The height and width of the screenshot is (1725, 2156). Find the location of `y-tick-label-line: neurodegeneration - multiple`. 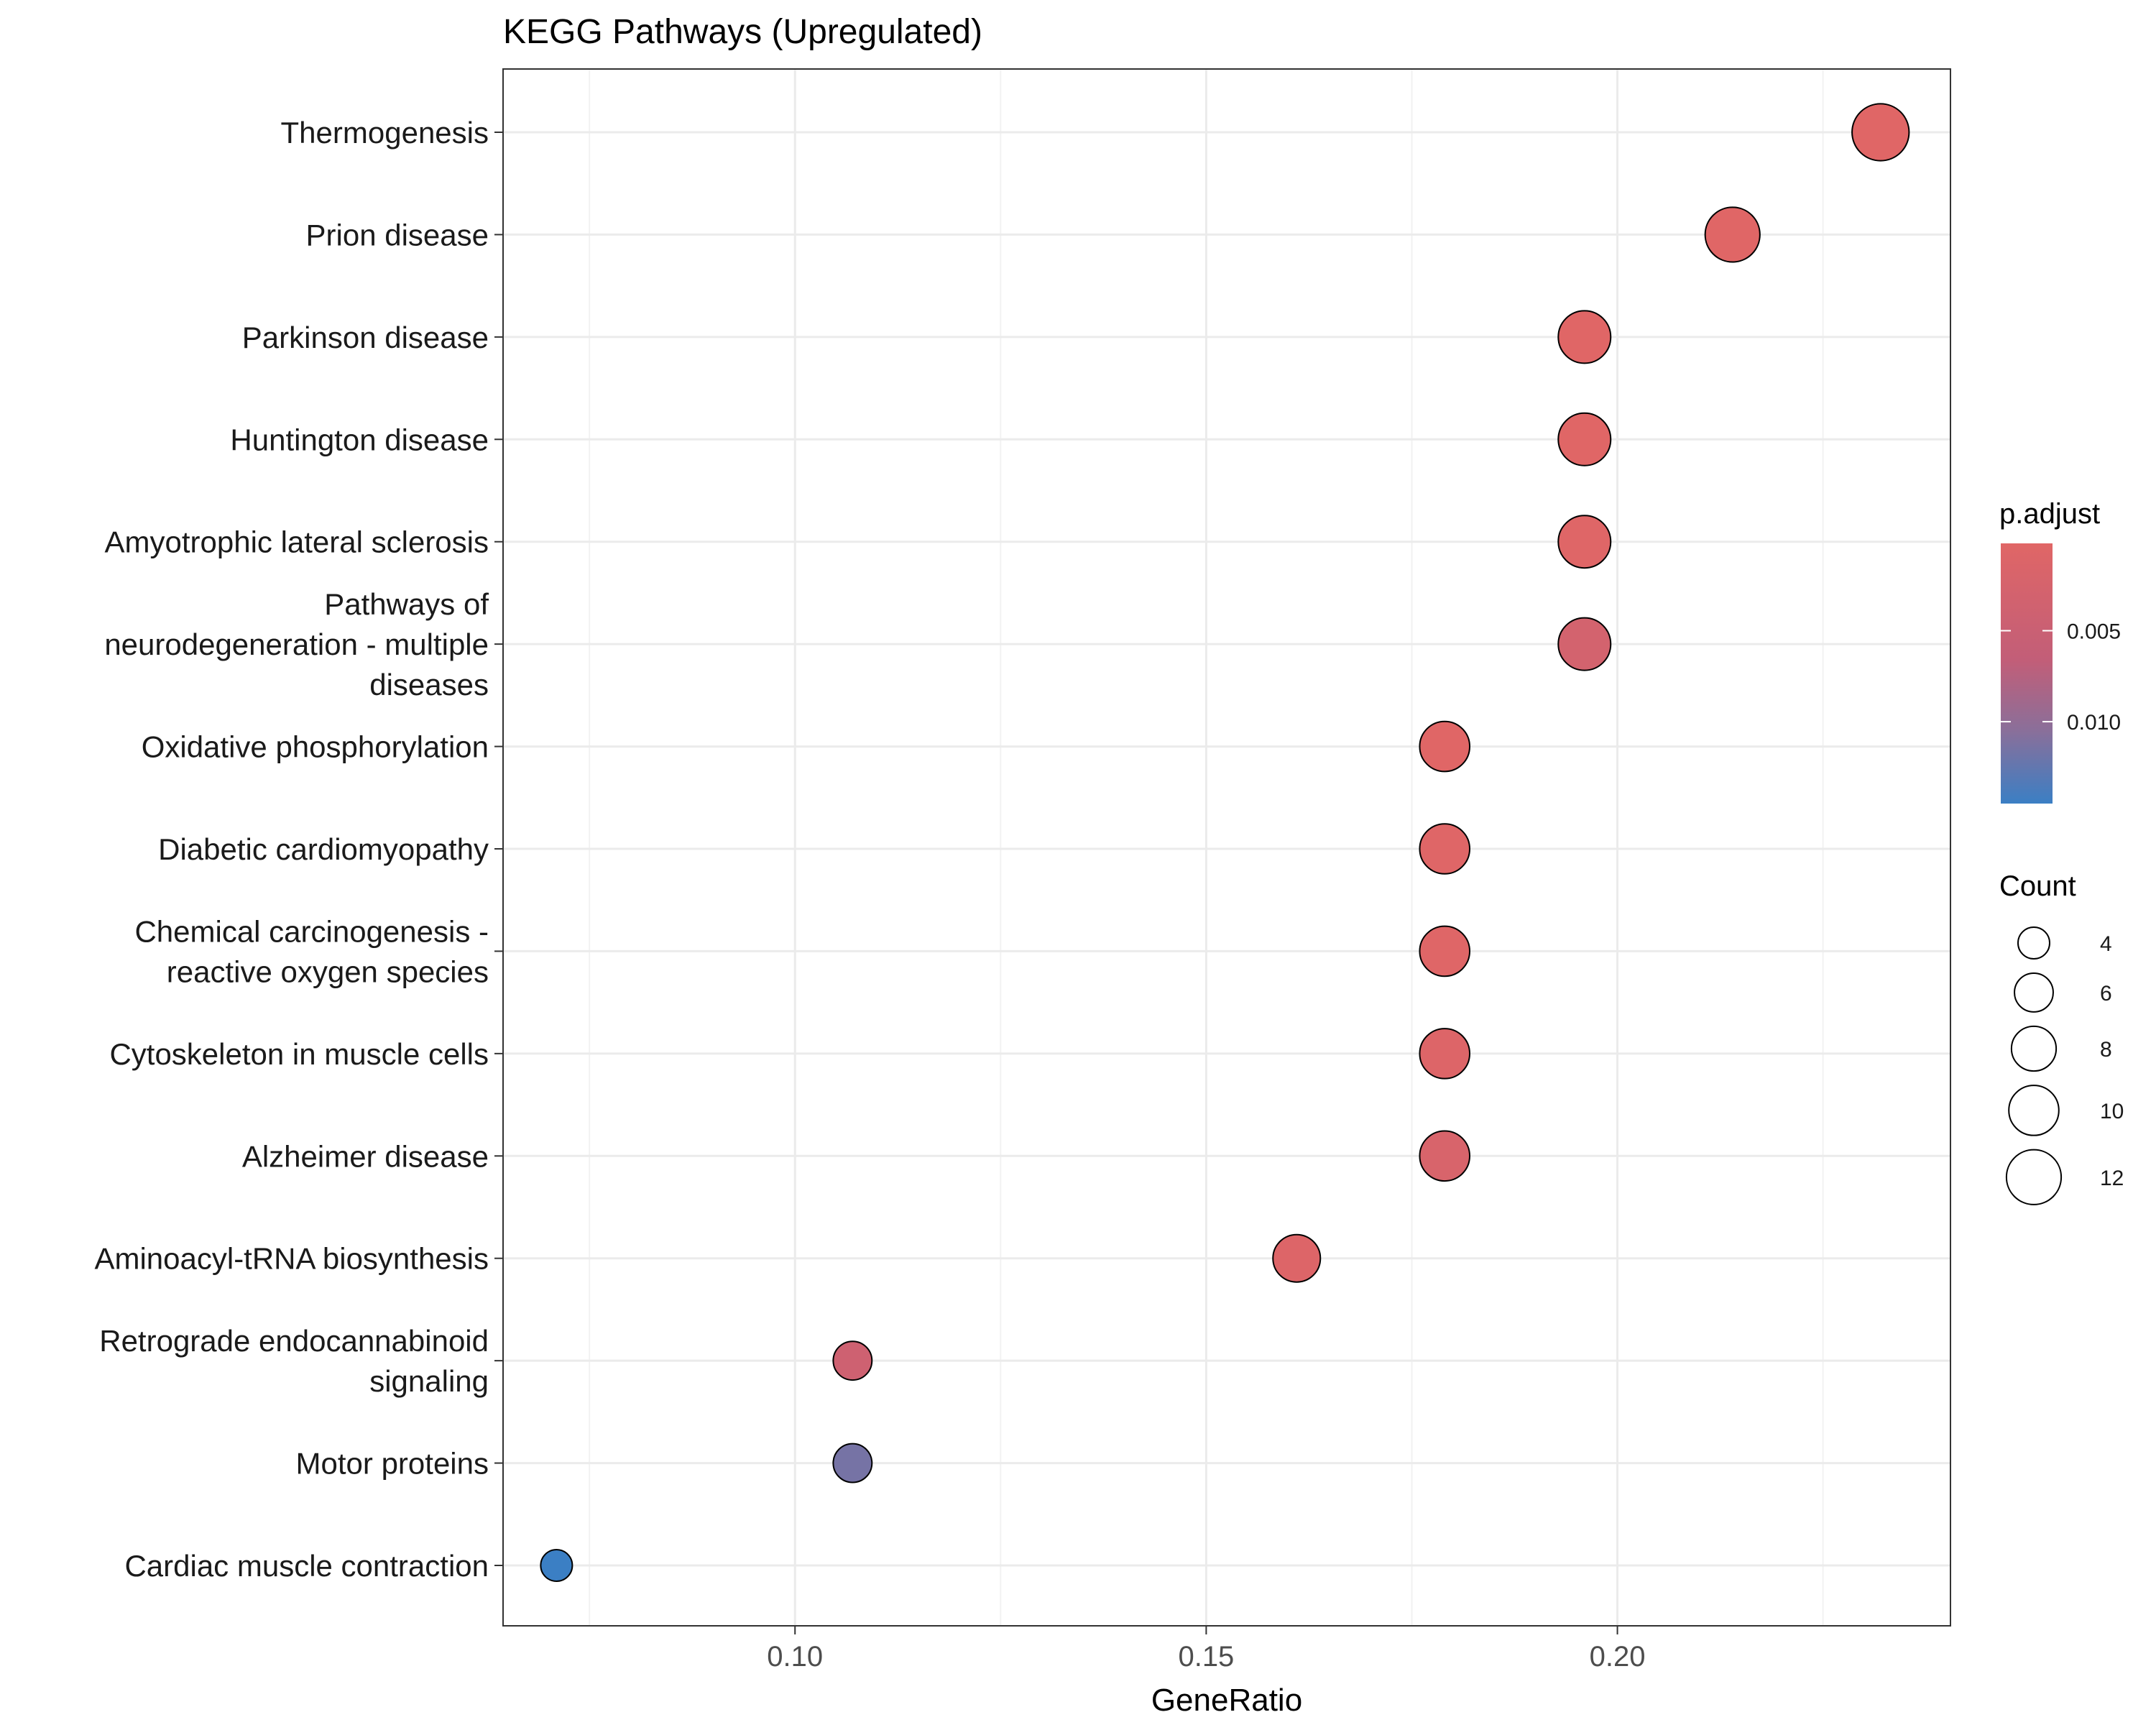

y-tick-label-line: neurodegeneration - multiple is located at coordinates (296, 644).